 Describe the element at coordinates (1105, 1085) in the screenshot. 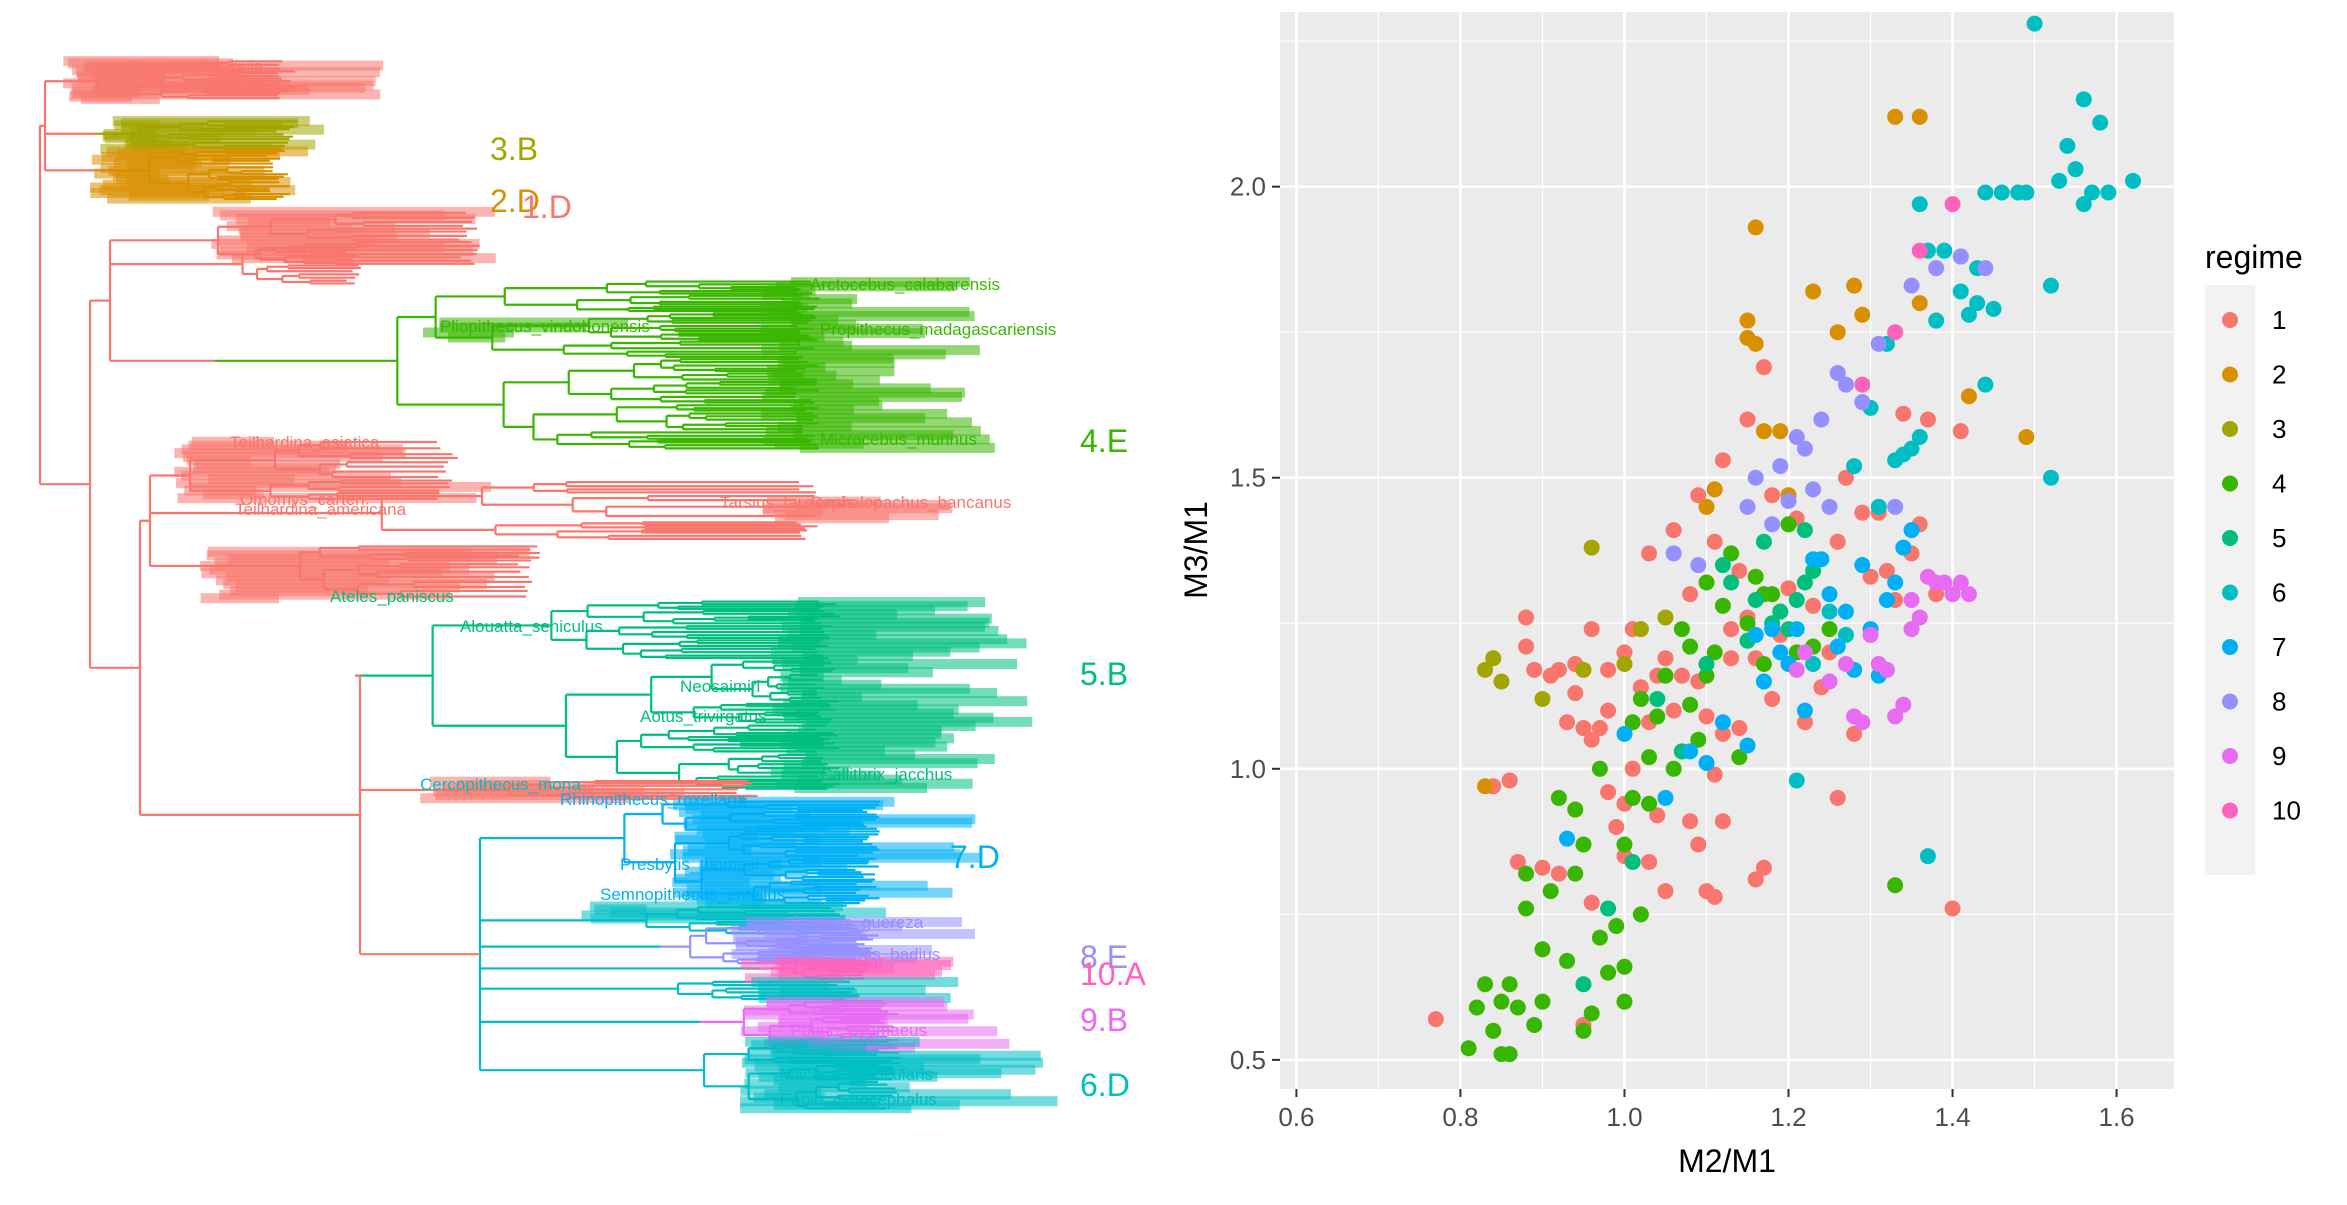

I see `clade-label: 6.D` at that location.